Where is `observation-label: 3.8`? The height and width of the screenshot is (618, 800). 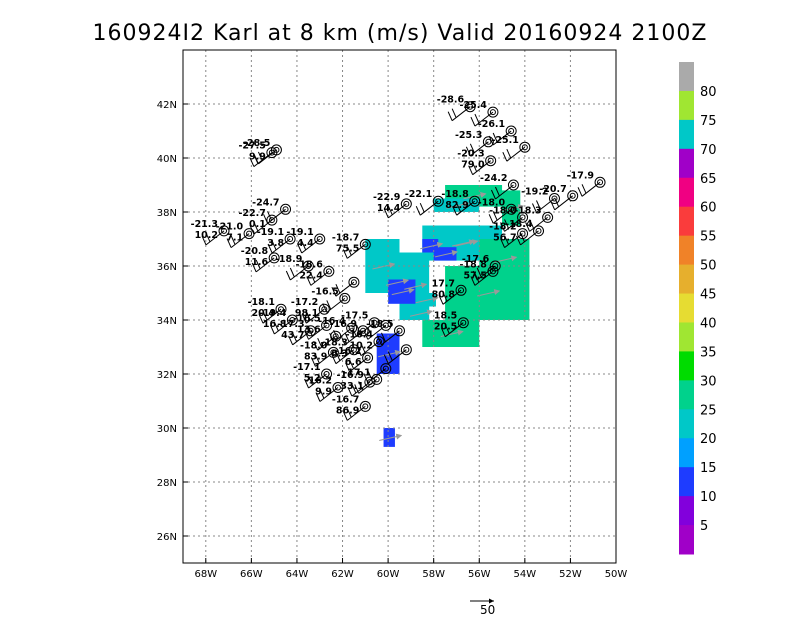
observation-label: 3.8 is located at coordinates (275, 243).